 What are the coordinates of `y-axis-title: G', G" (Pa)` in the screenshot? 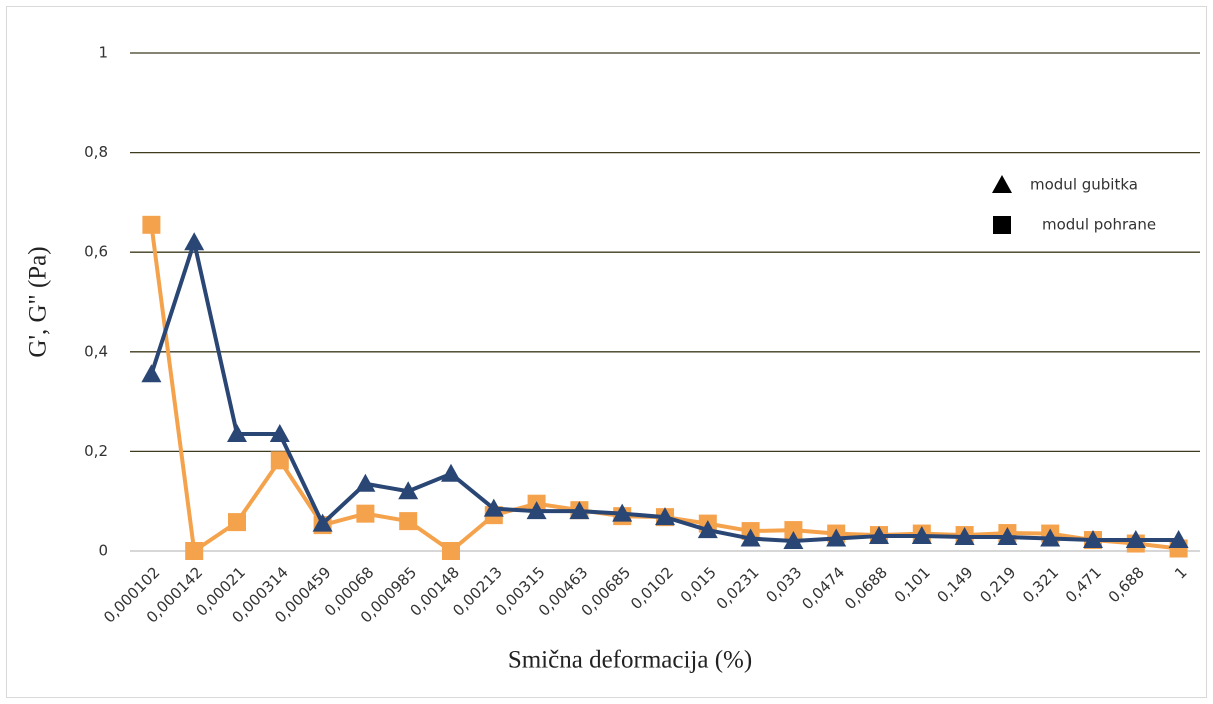 It's located at (38, 301).